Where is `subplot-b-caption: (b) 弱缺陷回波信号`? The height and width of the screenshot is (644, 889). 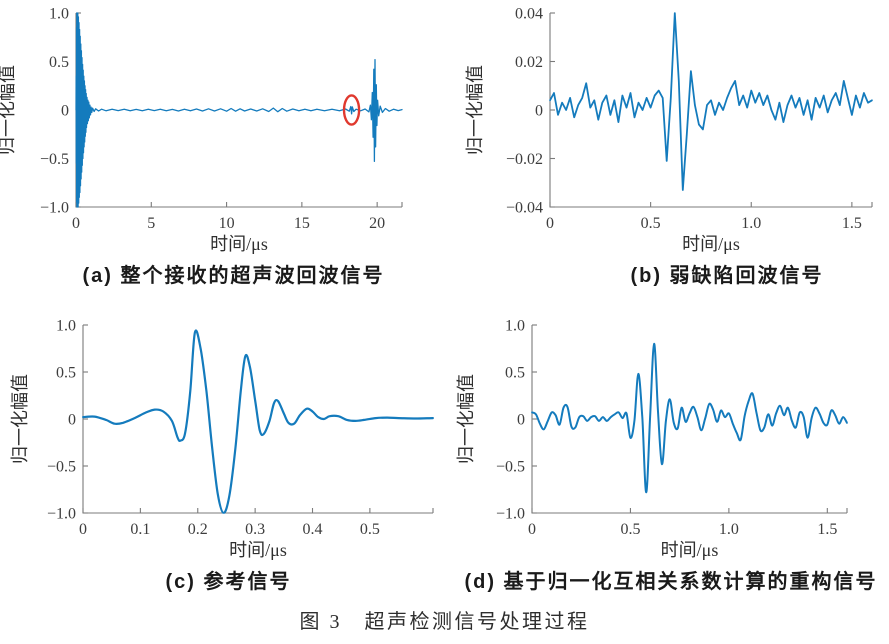
subplot-b-caption: (b) 弱缺陷回波信号 is located at coordinates (727, 276).